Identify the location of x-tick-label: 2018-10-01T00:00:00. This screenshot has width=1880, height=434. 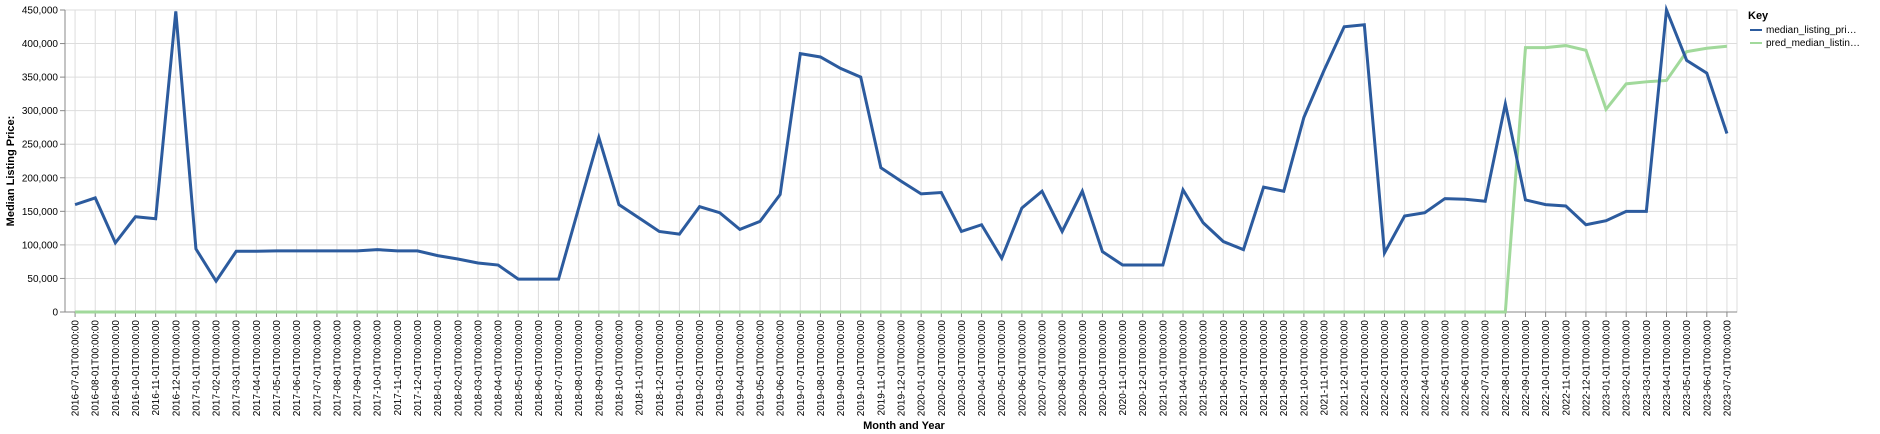
(619, 368).